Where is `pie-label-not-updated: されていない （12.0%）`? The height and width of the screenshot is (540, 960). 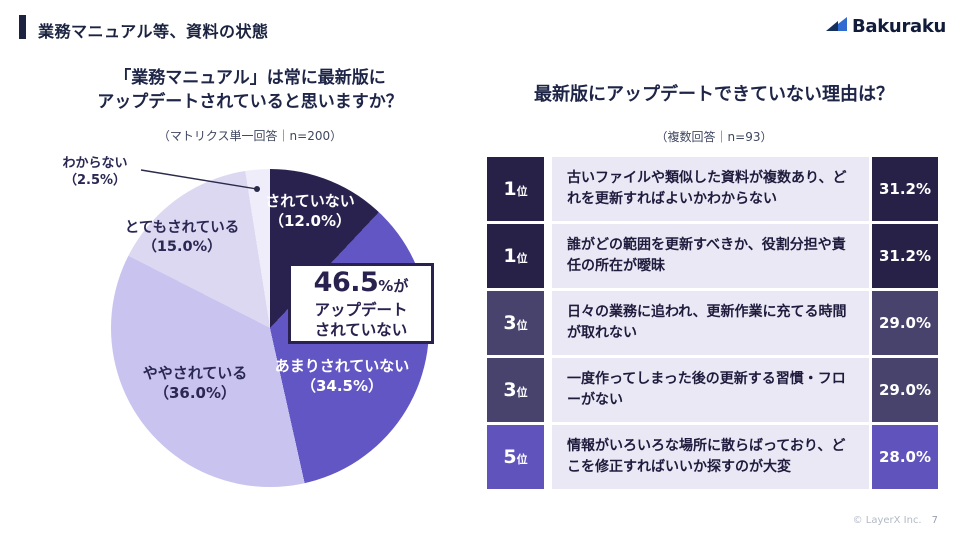
pie-label-not-updated: されていない （12.0%） is located at coordinates (310, 211).